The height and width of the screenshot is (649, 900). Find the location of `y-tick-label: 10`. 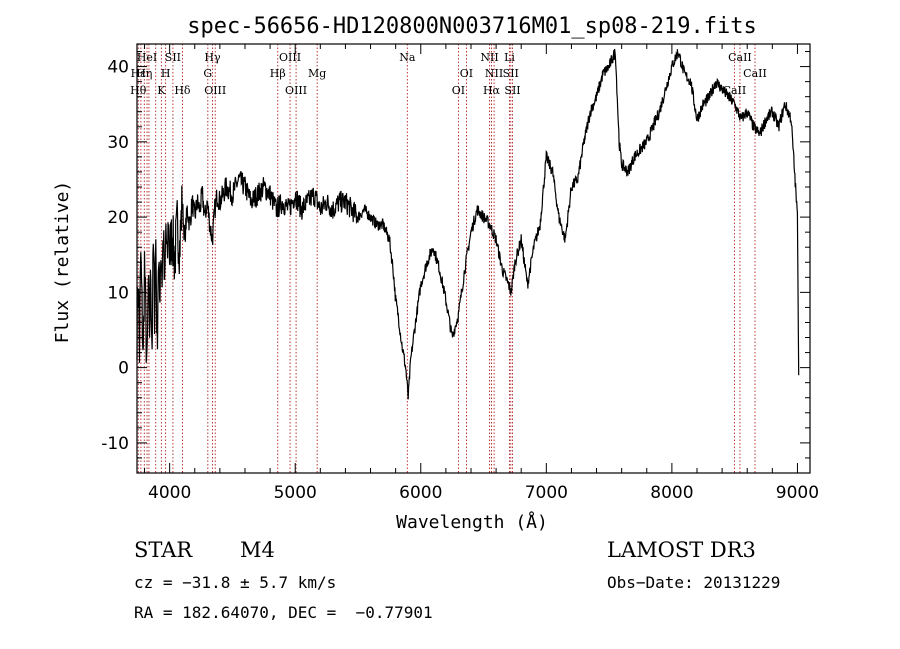

y-tick-label: 10 is located at coordinates (118, 293).